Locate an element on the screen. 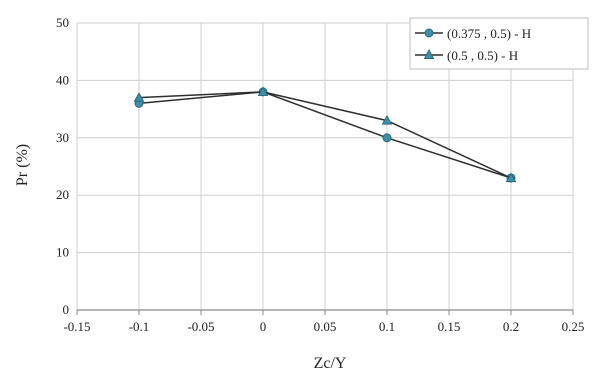 This screenshot has width=597, height=376. legend-marker-triangle is located at coordinates (429, 53).